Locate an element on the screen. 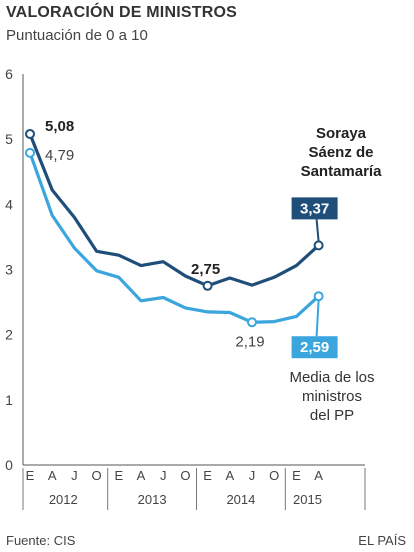 The image size is (414, 552). annotation-line: Santamaría is located at coordinates (342, 171).